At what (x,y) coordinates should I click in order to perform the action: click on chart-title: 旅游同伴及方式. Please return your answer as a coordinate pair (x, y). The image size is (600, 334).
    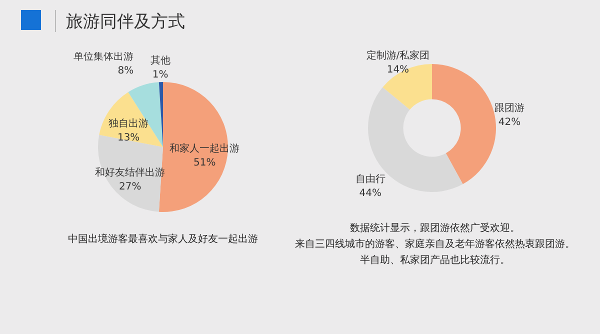
    Looking at the image, I should click on (125, 22).